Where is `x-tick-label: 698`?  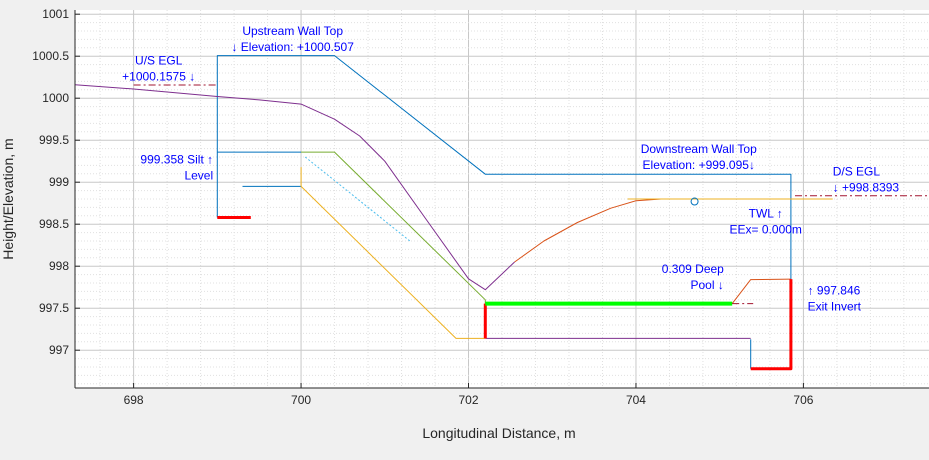 x-tick-label: 698 is located at coordinates (134, 400).